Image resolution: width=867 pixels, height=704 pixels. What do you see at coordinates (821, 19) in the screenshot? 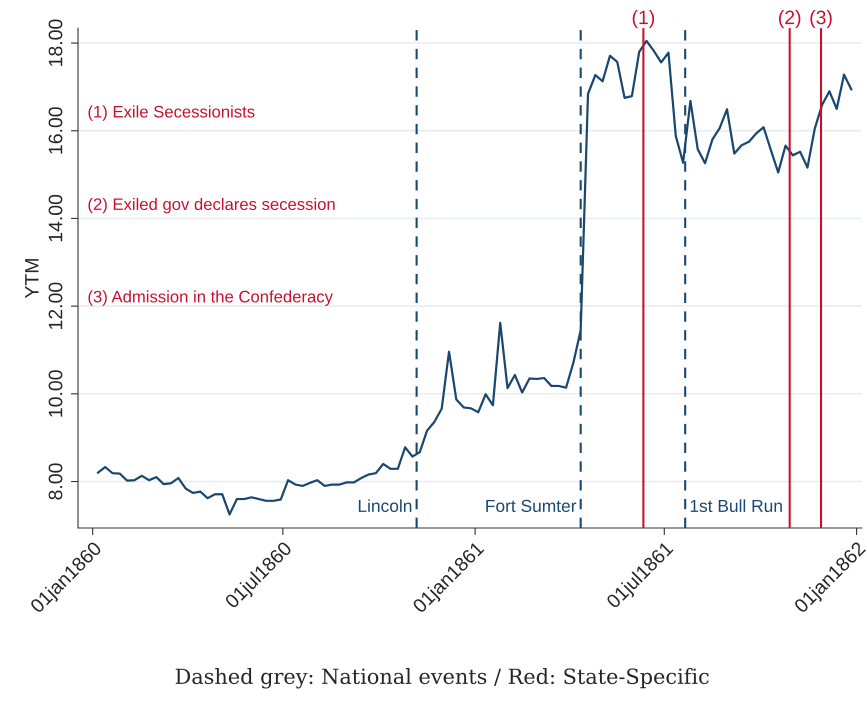
I see `ref-line-label: (3)` at bounding box center [821, 19].